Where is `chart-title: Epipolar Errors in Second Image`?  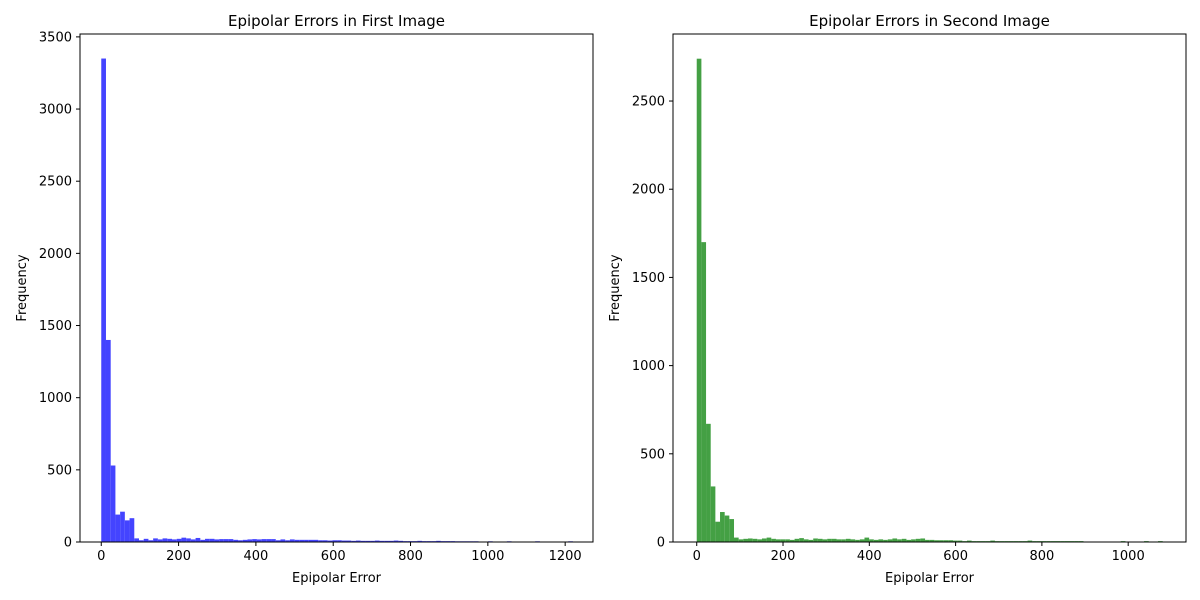
chart-title: Epipolar Errors in Second Image is located at coordinates (929, 21).